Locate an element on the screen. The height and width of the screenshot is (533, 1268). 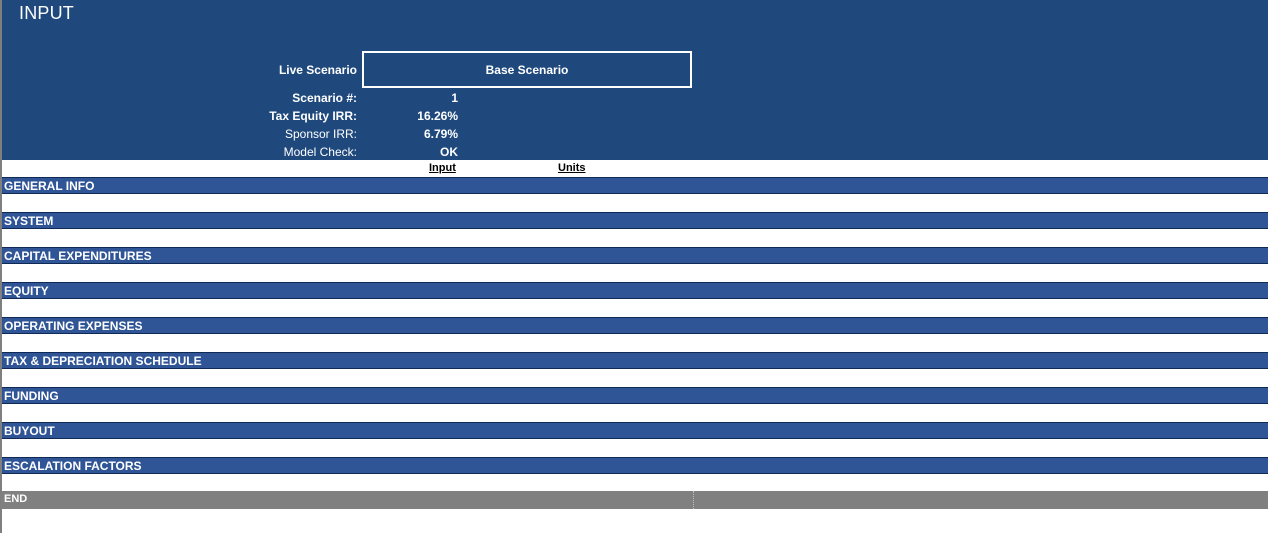
end-label: END is located at coordinates (16, 499).